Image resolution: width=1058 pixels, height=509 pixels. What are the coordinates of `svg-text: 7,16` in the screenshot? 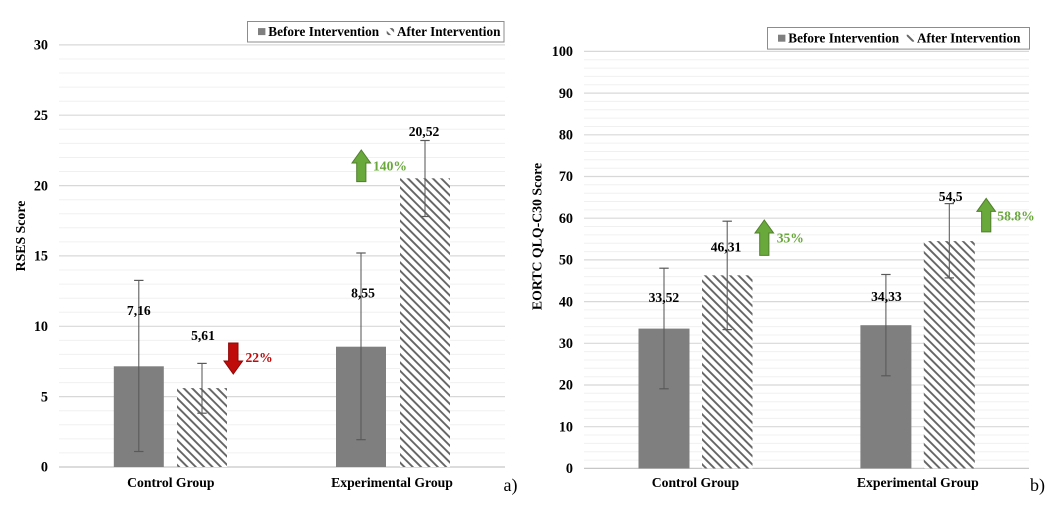 It's located at (139, 310).